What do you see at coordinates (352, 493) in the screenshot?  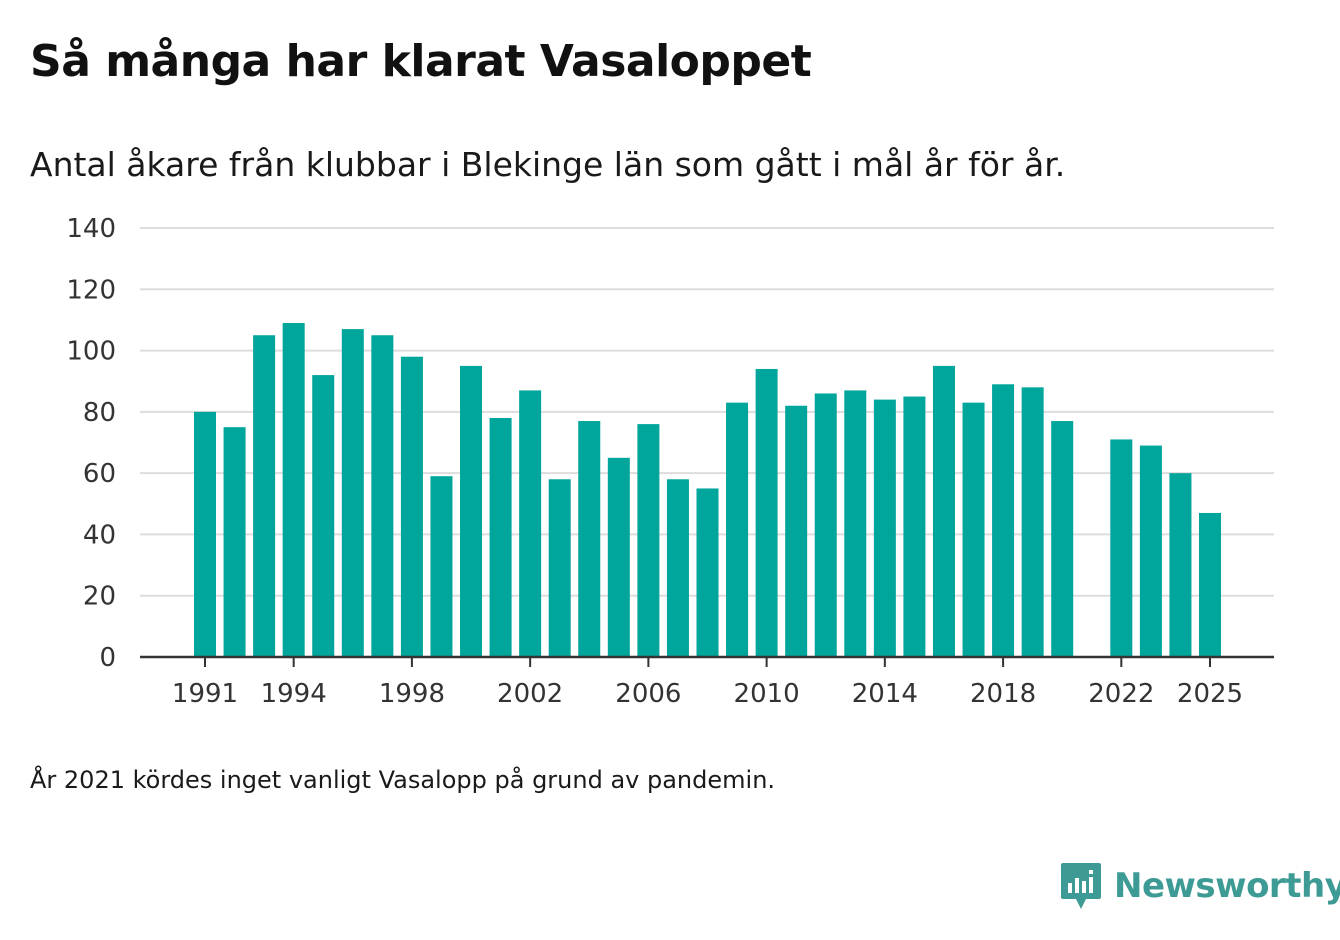 I see `bar-1996` at bounding box center [352, 493].